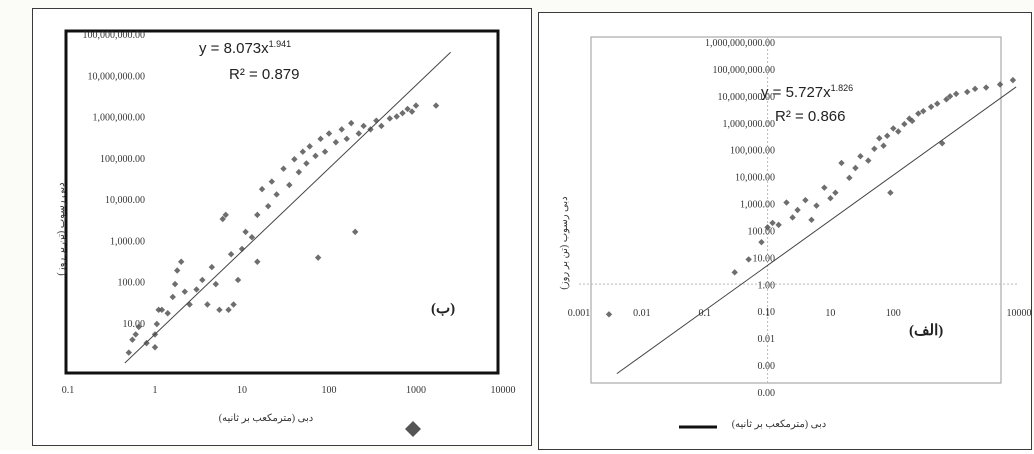 This screenshot has height=454, width=1034. What do you see at coordinates (830, 313) in the screenshot?
I see `x-tick-label-a: 10` at bounding box center [830, 313].